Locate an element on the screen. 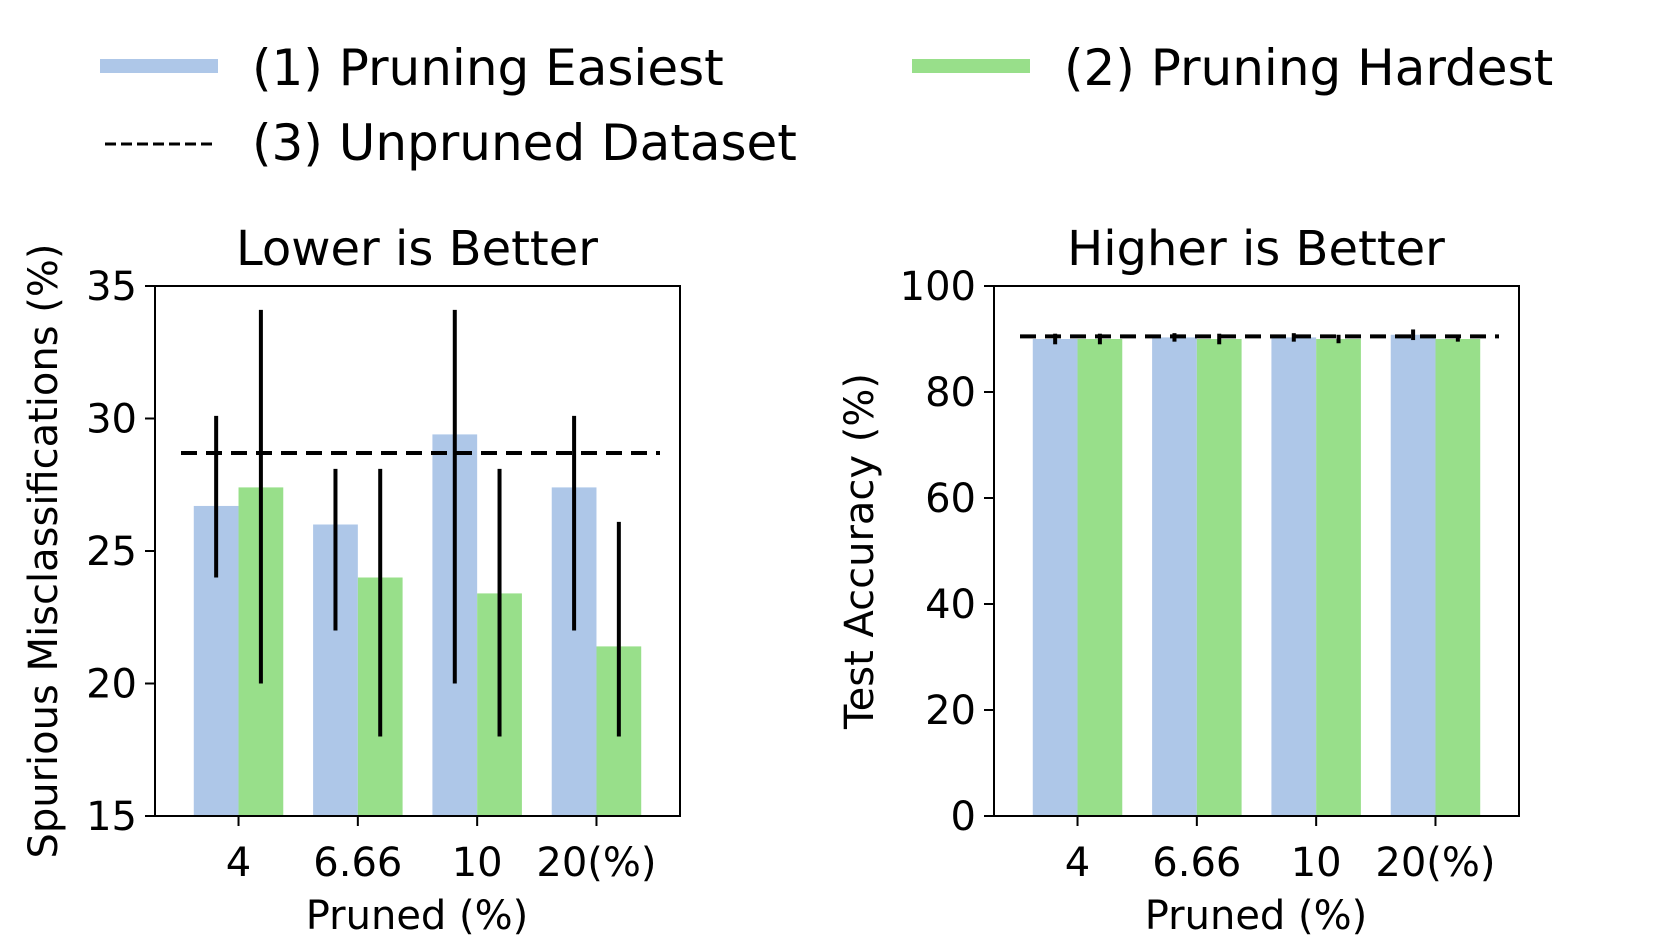 The image size is (1662, 951). legend-swatch-hardest is located at coordinates (971, 66).